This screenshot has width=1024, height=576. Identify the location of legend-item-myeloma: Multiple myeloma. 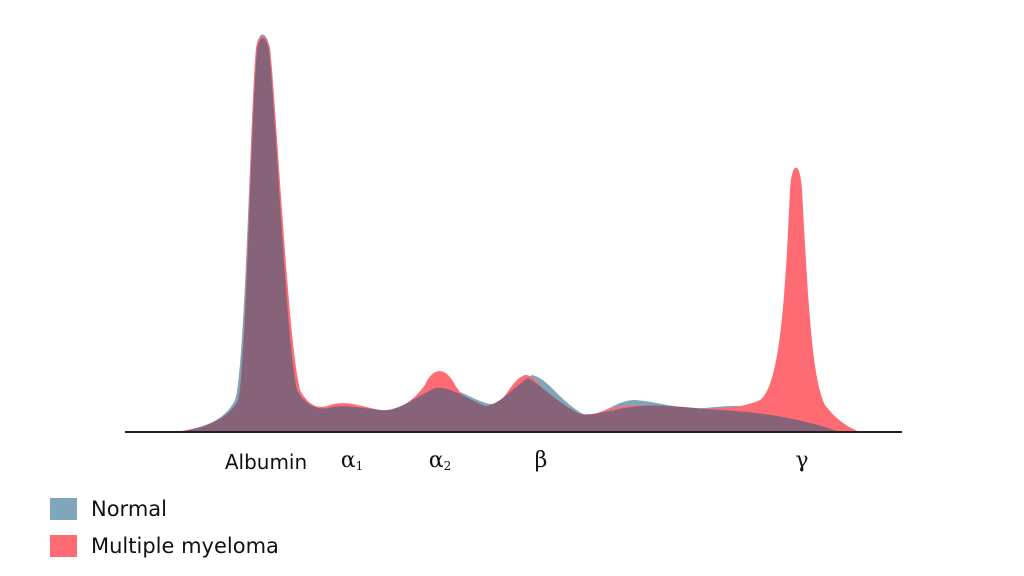
(164, 545).